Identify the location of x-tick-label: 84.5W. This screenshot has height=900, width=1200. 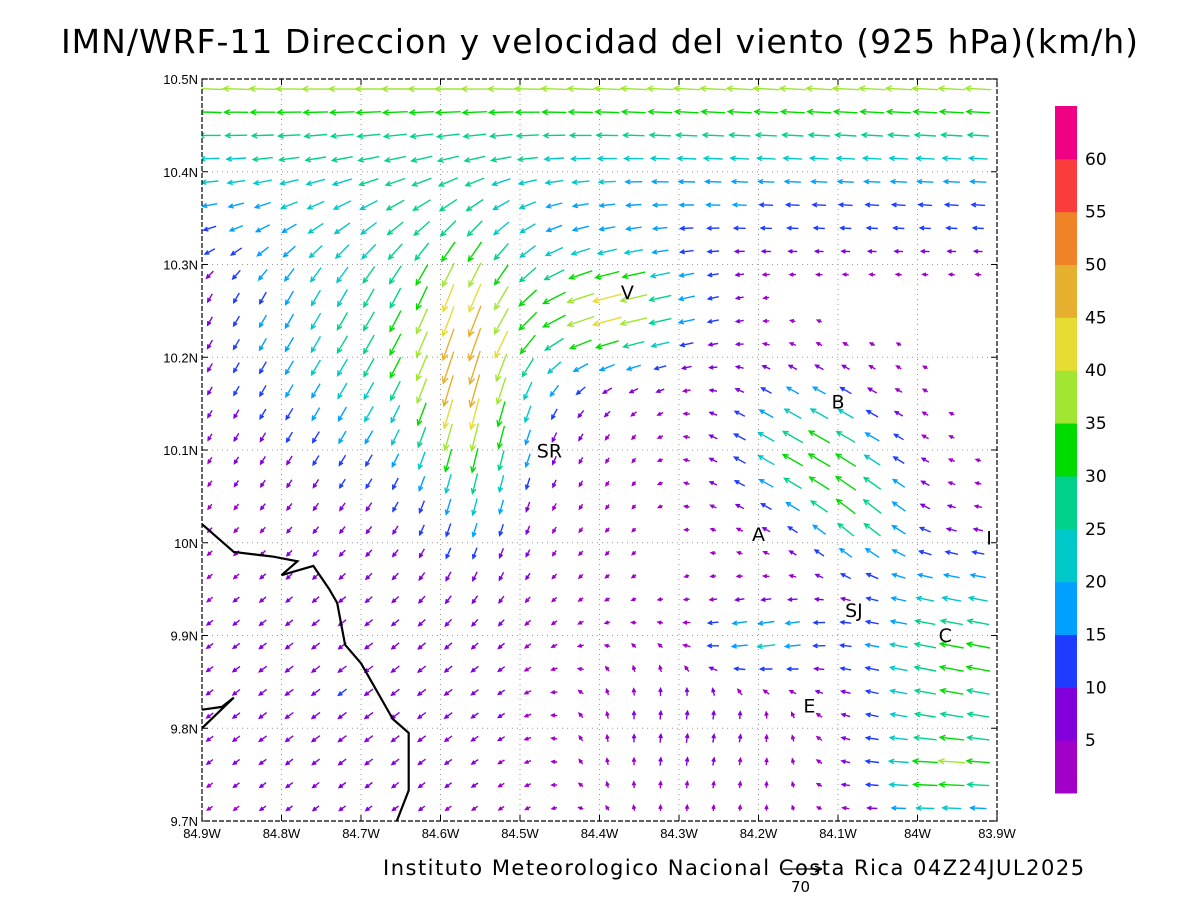
(520, 833).